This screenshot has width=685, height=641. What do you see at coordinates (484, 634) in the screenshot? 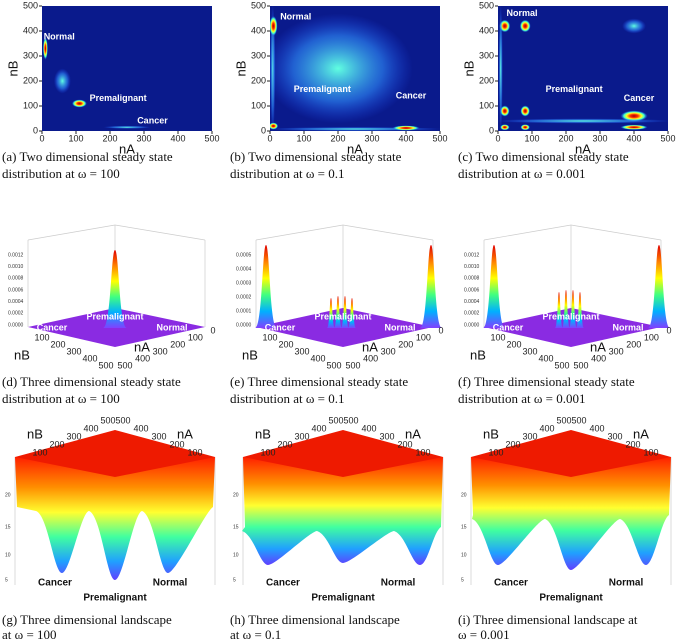
I see `caption-line: ω = 0.001` at bounding box center [484, 634].